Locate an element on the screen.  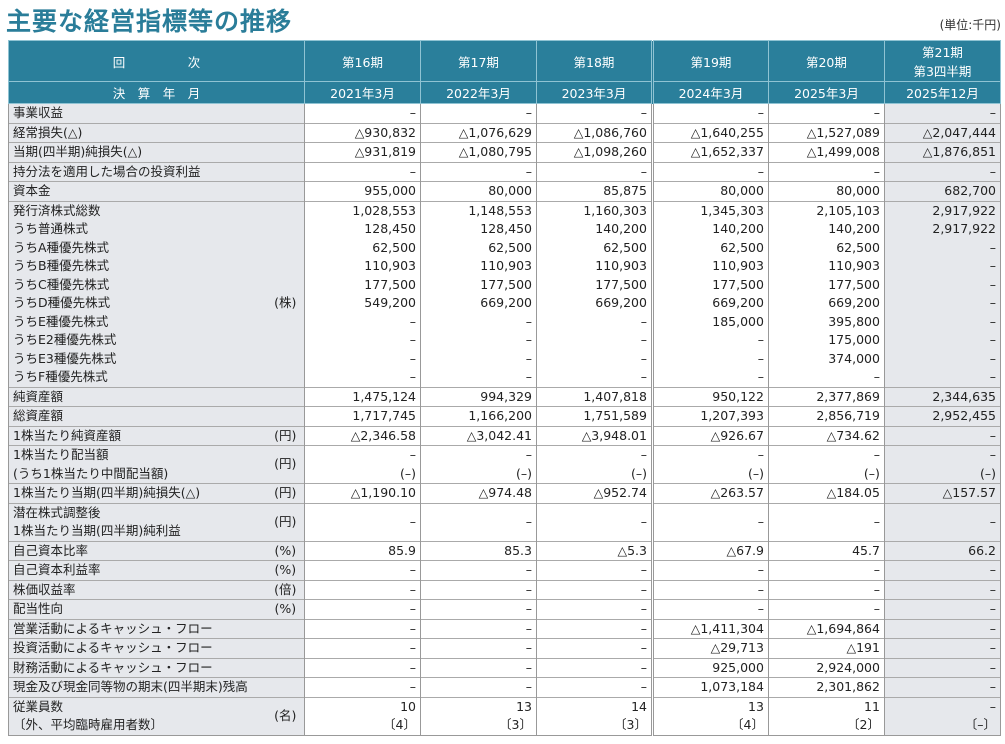
unit-note: (単位:千円) is located at coordinates (970, 25).